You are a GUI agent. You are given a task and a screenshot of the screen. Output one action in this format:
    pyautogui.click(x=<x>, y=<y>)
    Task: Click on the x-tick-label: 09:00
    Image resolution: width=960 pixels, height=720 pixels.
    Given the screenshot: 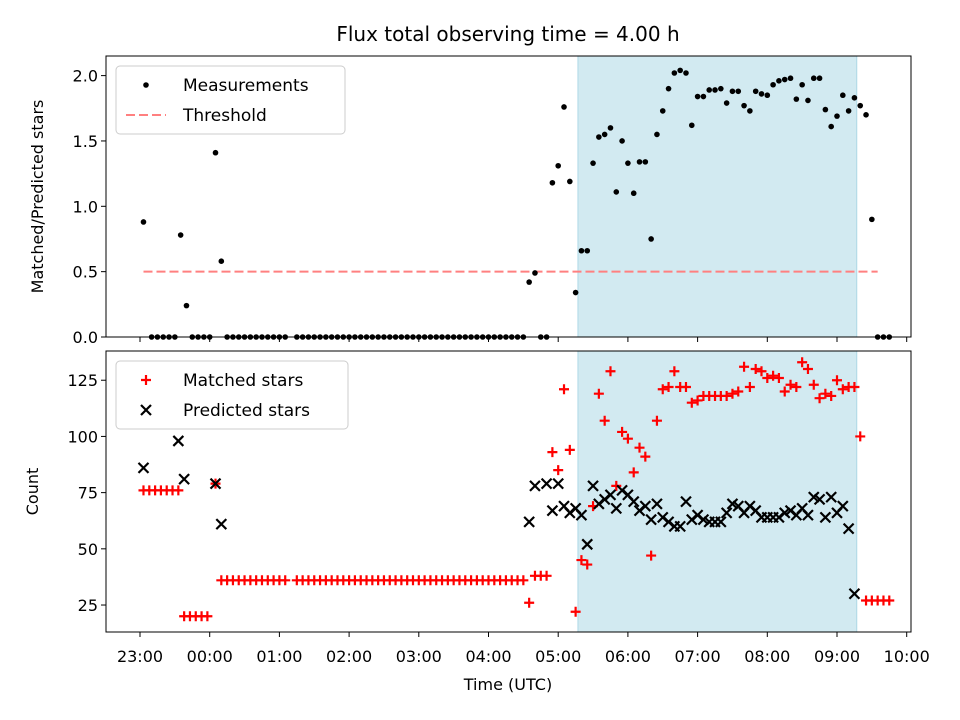 What is the action you would take?
    pyautogui.click(x=837, y=656)
    